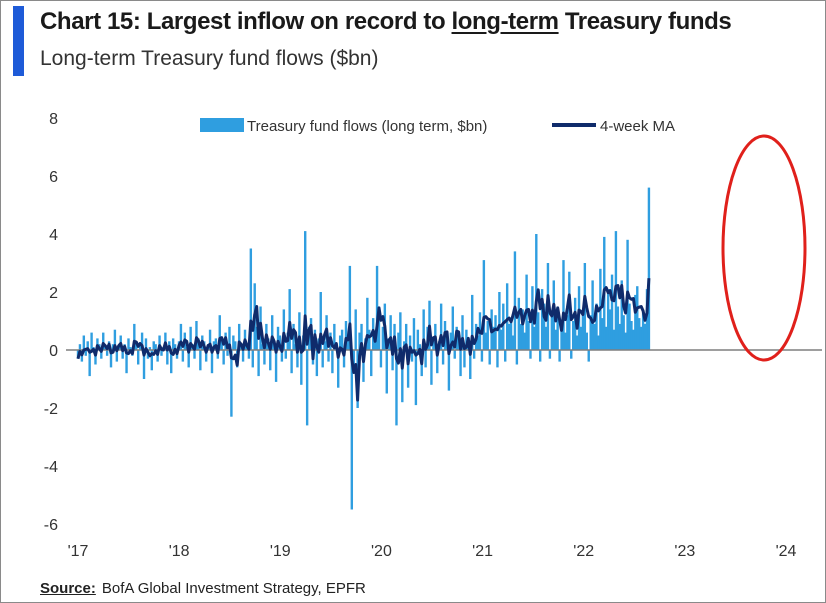  What do you see at coordinates (645, 21) in the screenshot?
I see `title-suffix: Treasury funds` at bounding box center [645, 21].